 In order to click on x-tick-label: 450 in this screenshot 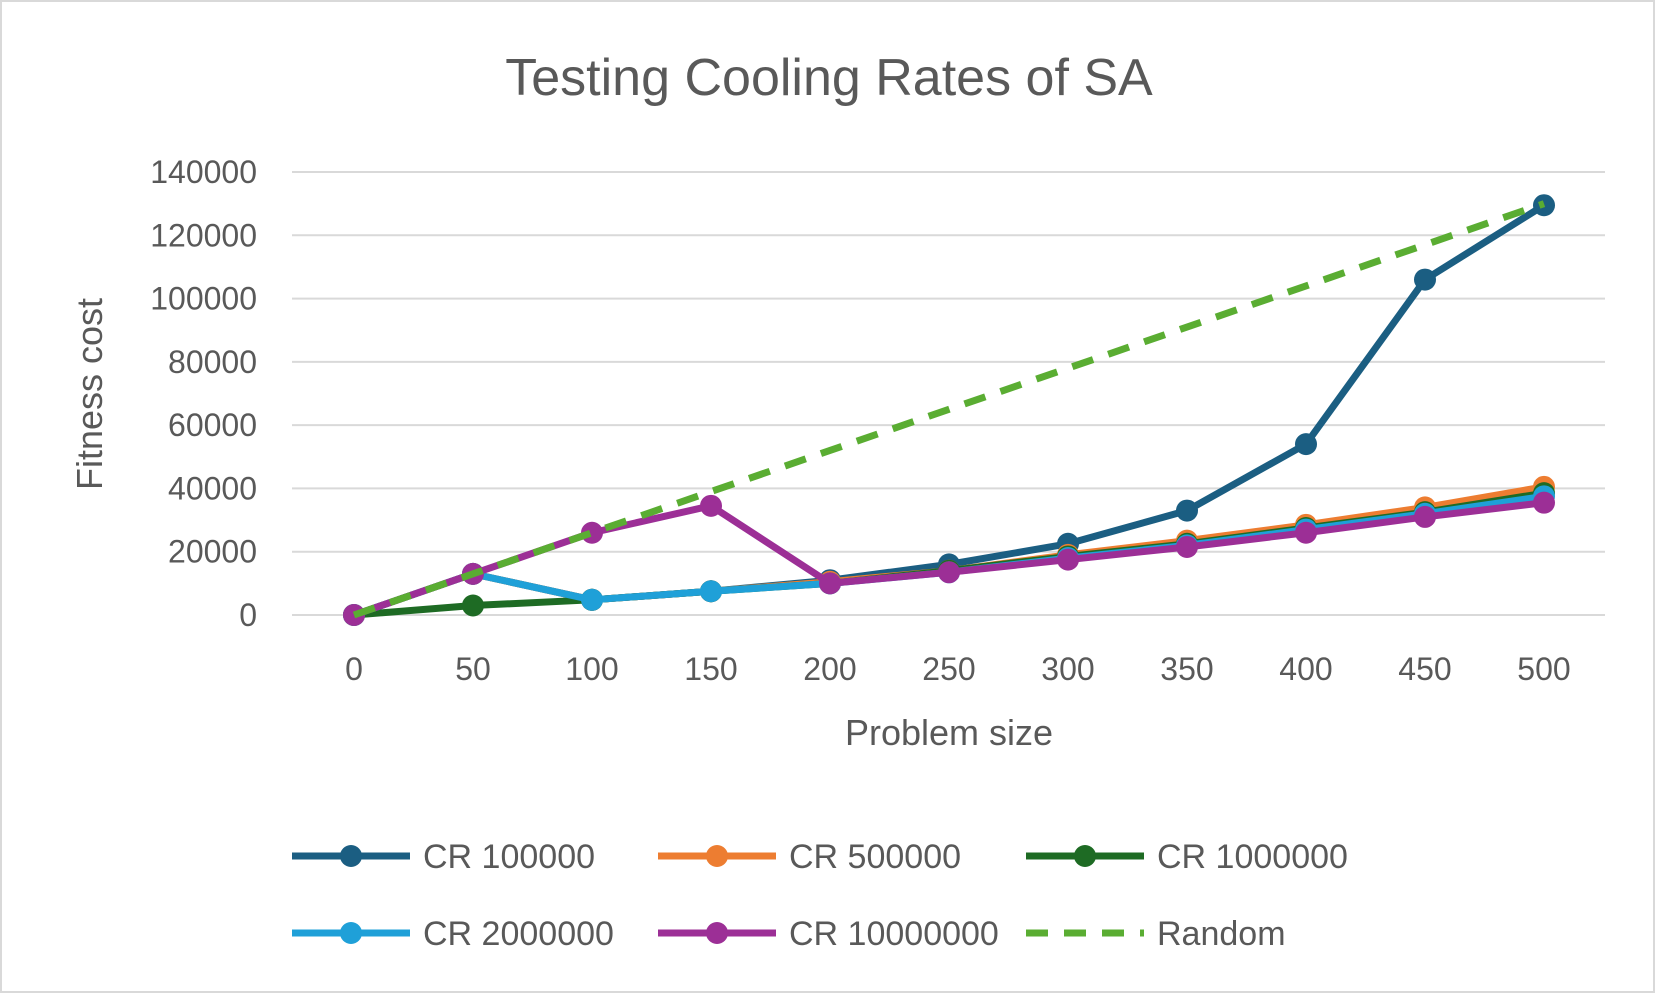, I will do `click(1424, 669)`.